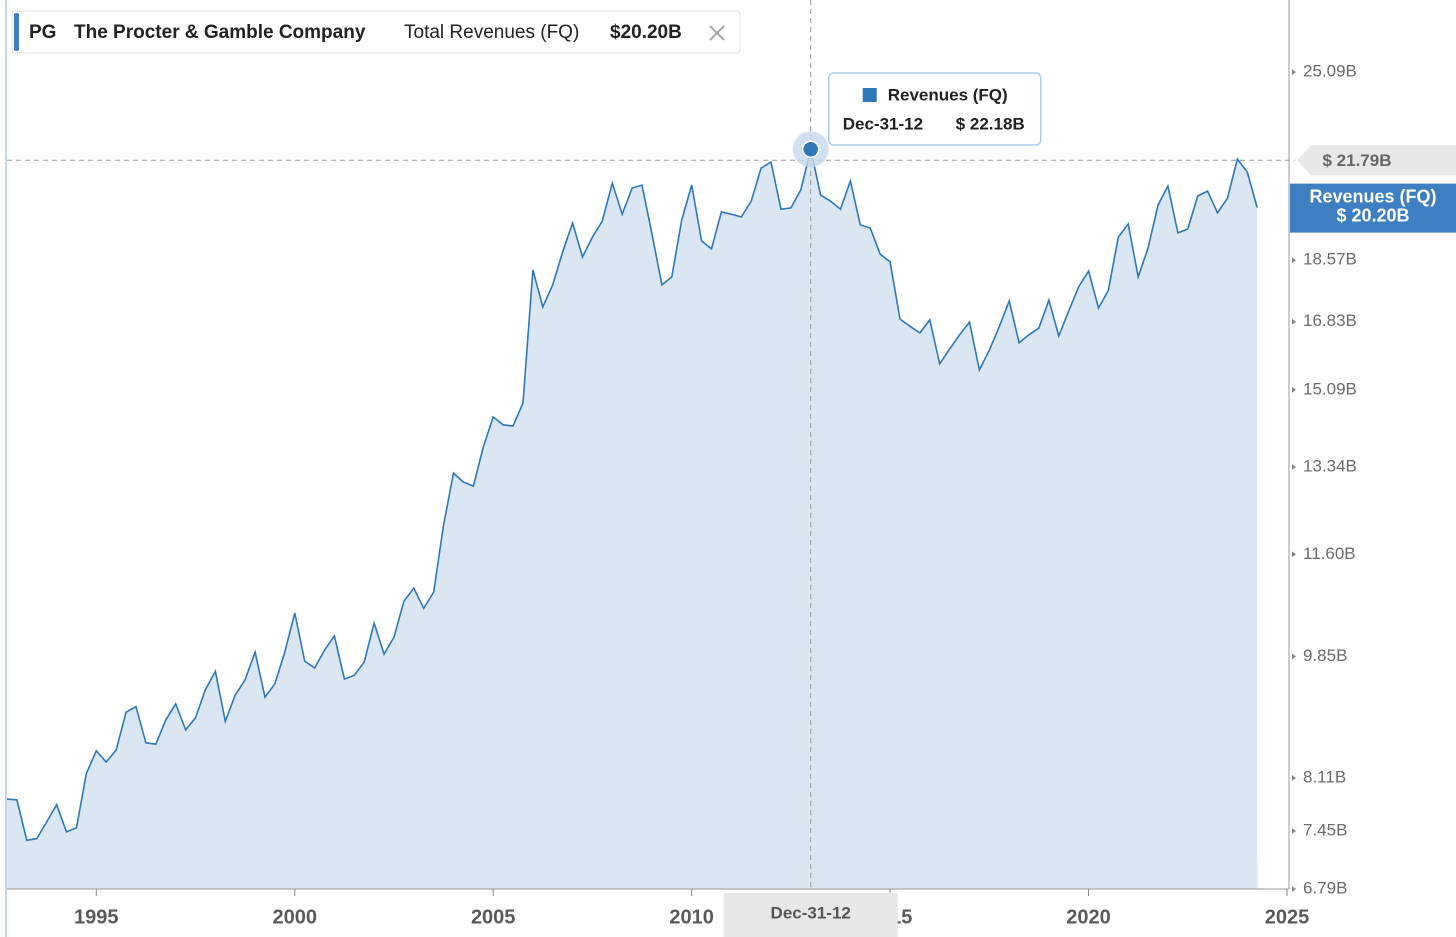 The height and width of the screenshot is (937, 1456). I want to click on y-tick-label: 7.45B, so click(1325, 830).